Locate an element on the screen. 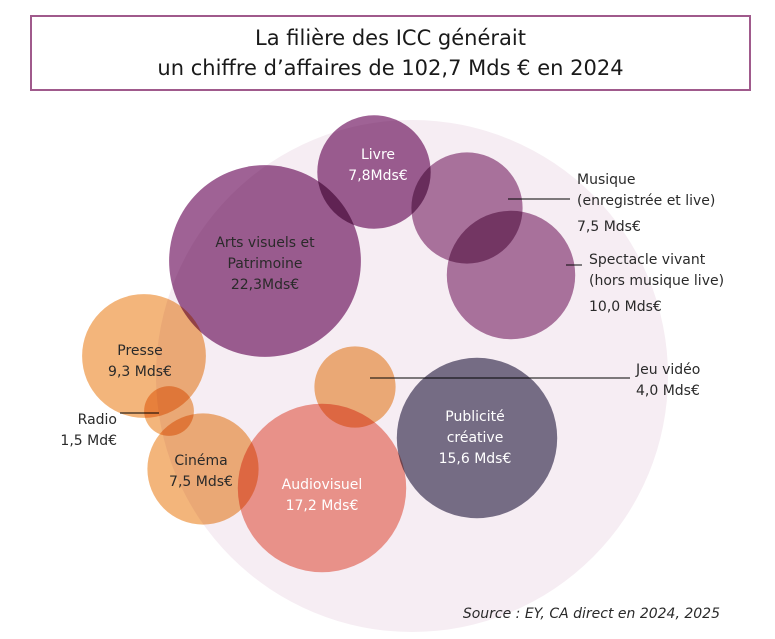 The height and width of the screenshot is (639, 775). jeu-video-bubble is located at coordinates (355, 387).